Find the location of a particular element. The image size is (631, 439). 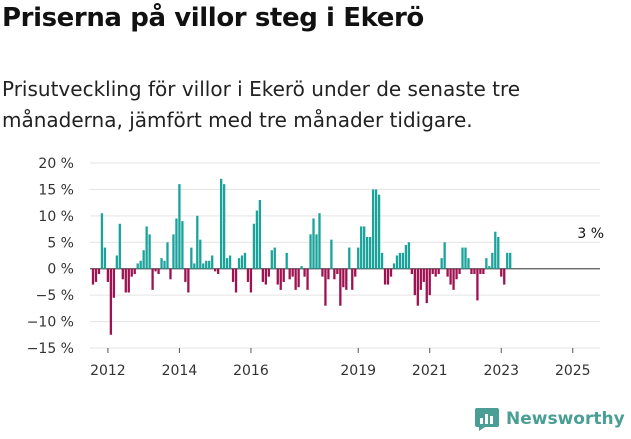

newsworthy-logo-text: Newsworthy is located at coordinates (565, 419).